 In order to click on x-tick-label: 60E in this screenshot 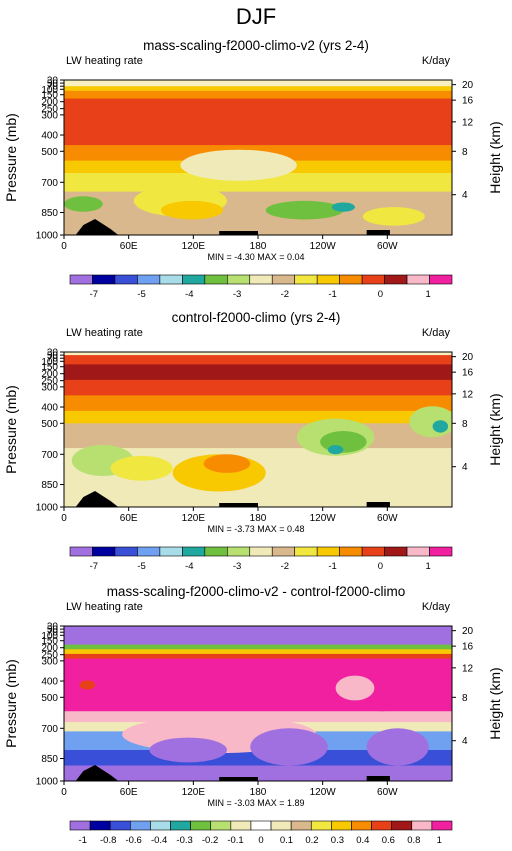, I will do `click(129, 246)`.